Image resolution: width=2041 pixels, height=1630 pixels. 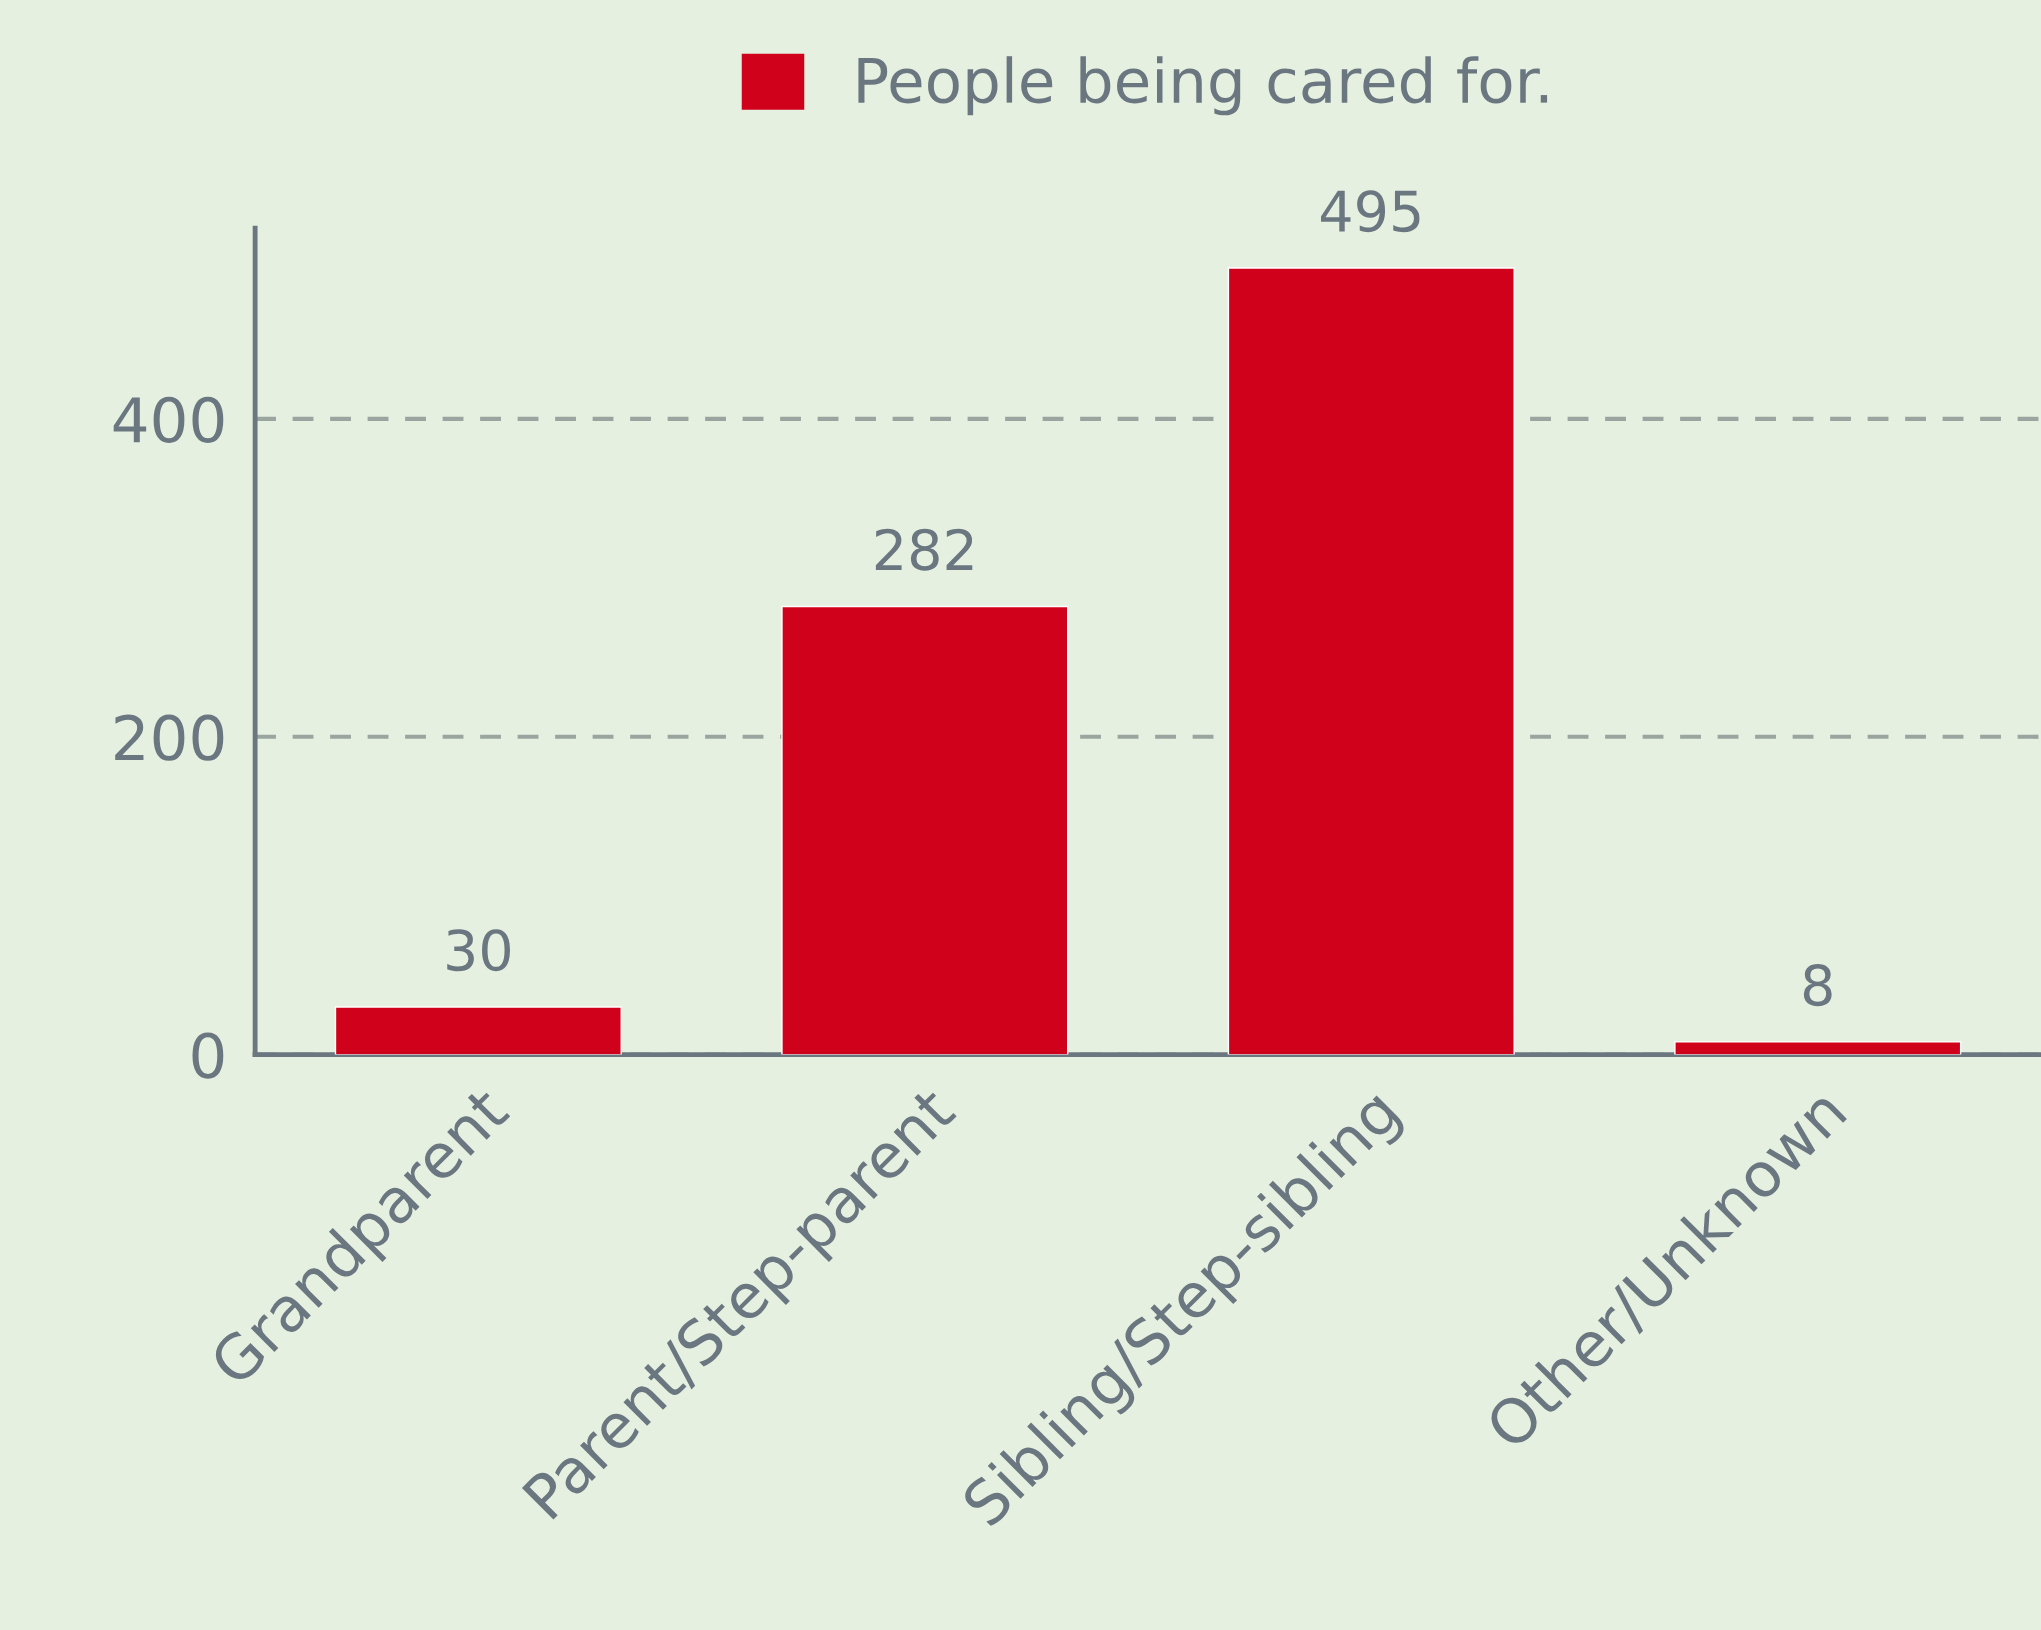 I want to click on data-label: 8, so click(x=1817, y=985).